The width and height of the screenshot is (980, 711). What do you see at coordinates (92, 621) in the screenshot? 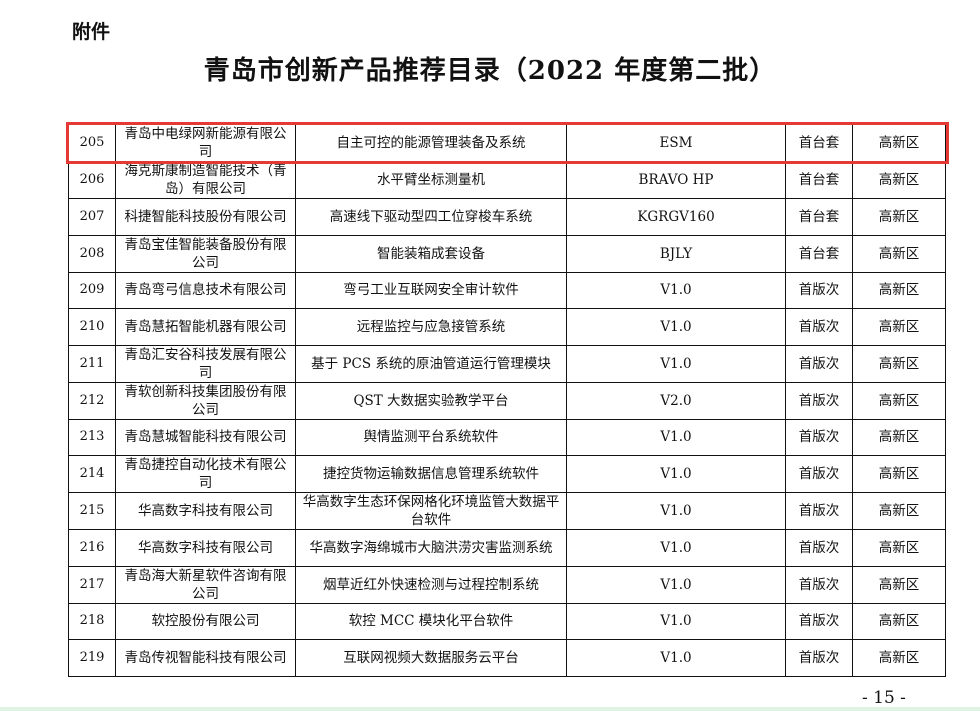
I see `cell-no: 218` at bounding box center [92, 621].